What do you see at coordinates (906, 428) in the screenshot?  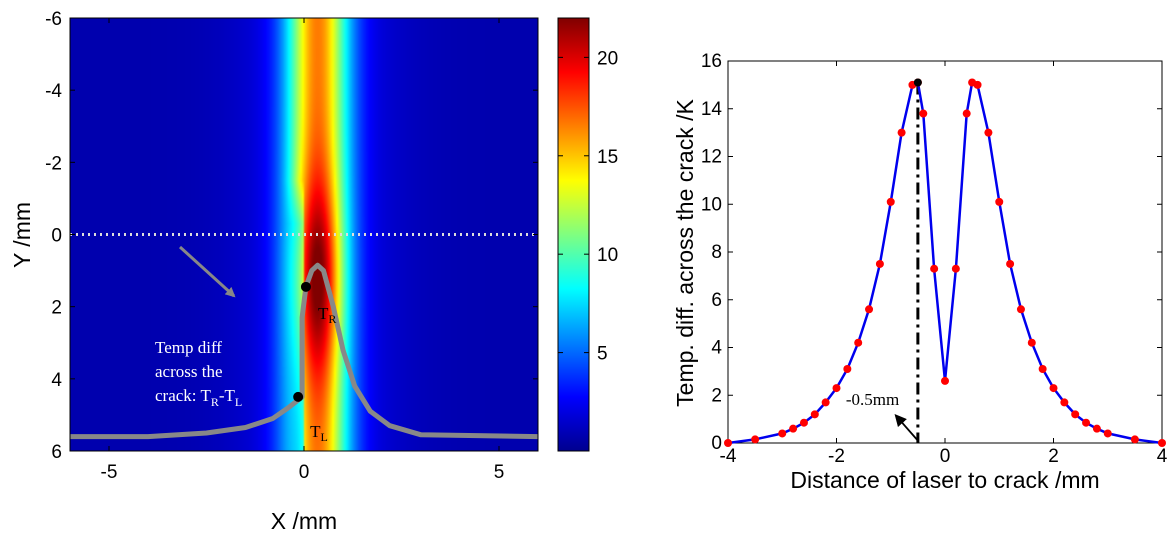 I see `annotation-arrow-black` at bounding box center [906, 428].